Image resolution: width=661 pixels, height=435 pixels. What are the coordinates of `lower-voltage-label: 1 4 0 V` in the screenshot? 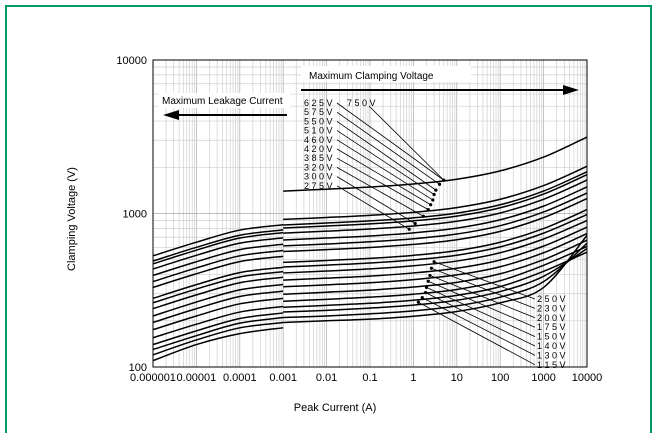 It's located at (551, 346).